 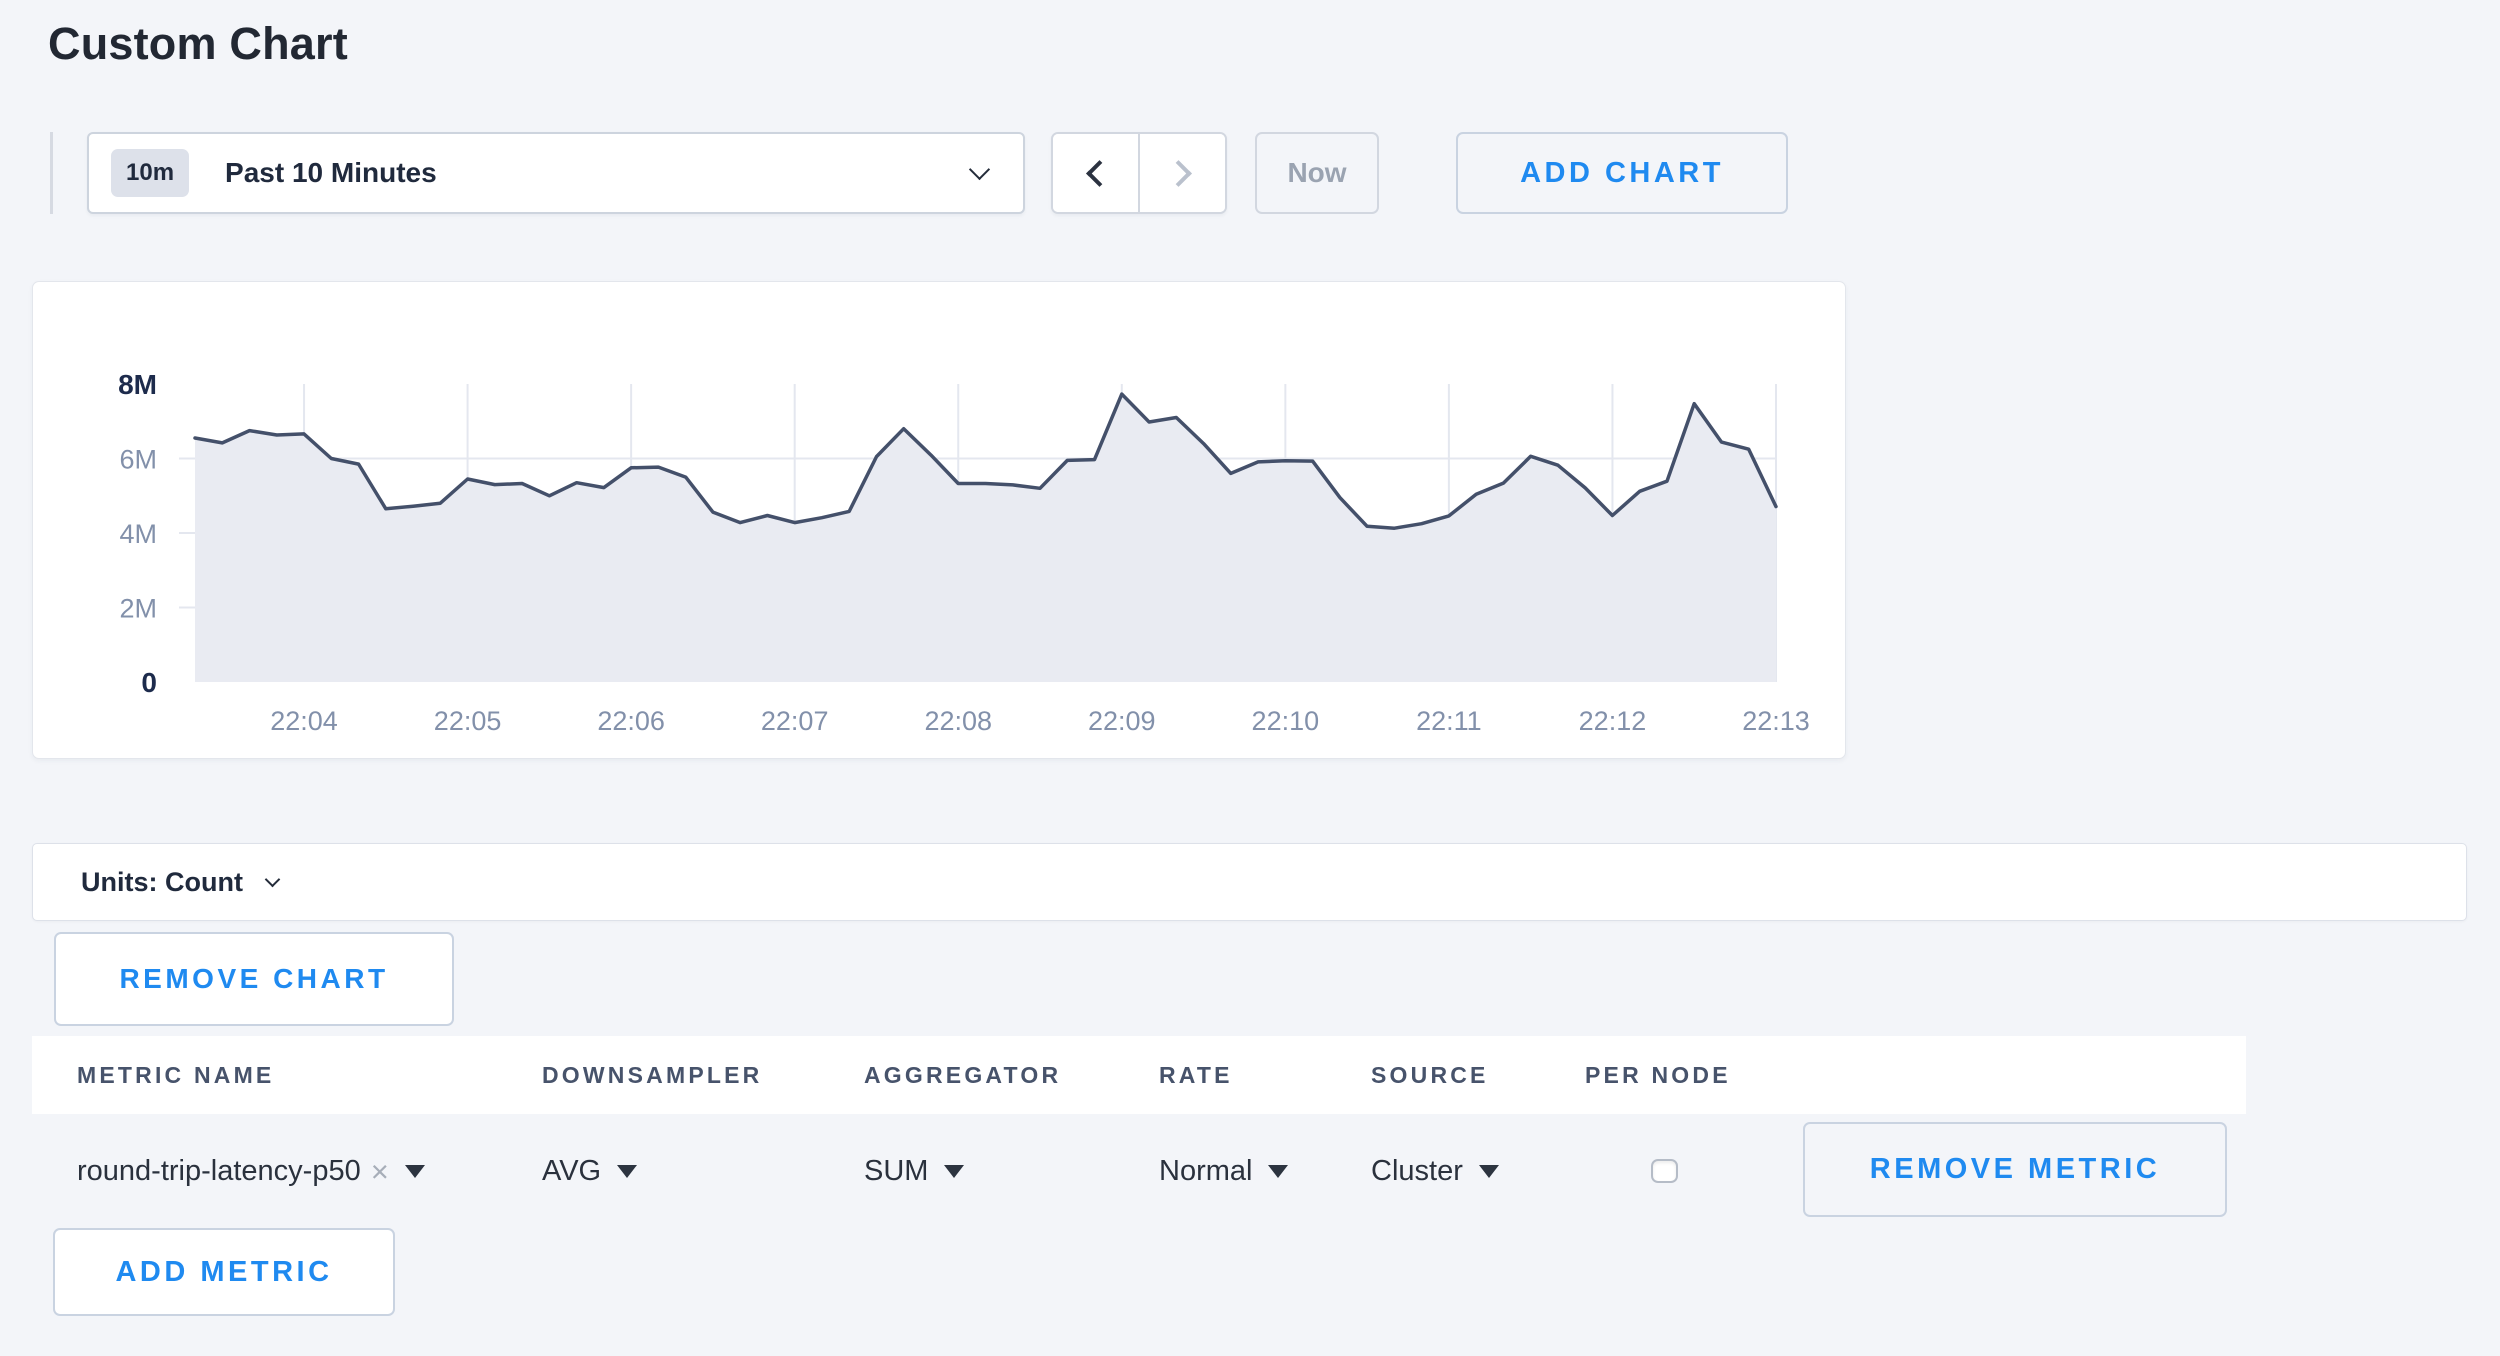 What do you see at coordinates (304, 721) in the screenshot?
I see `svg-text: 22:04` at bounding box center [304, 721].